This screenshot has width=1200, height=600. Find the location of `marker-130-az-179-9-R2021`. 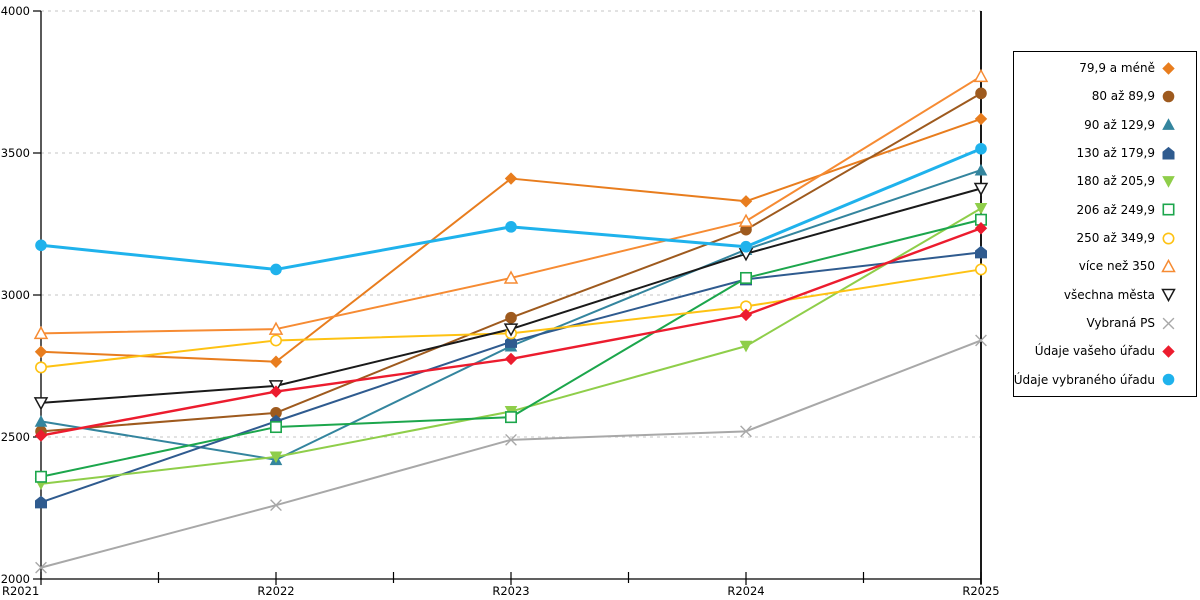

marker-130-az-179-9-R2021 is located at coordinates (41, 502).